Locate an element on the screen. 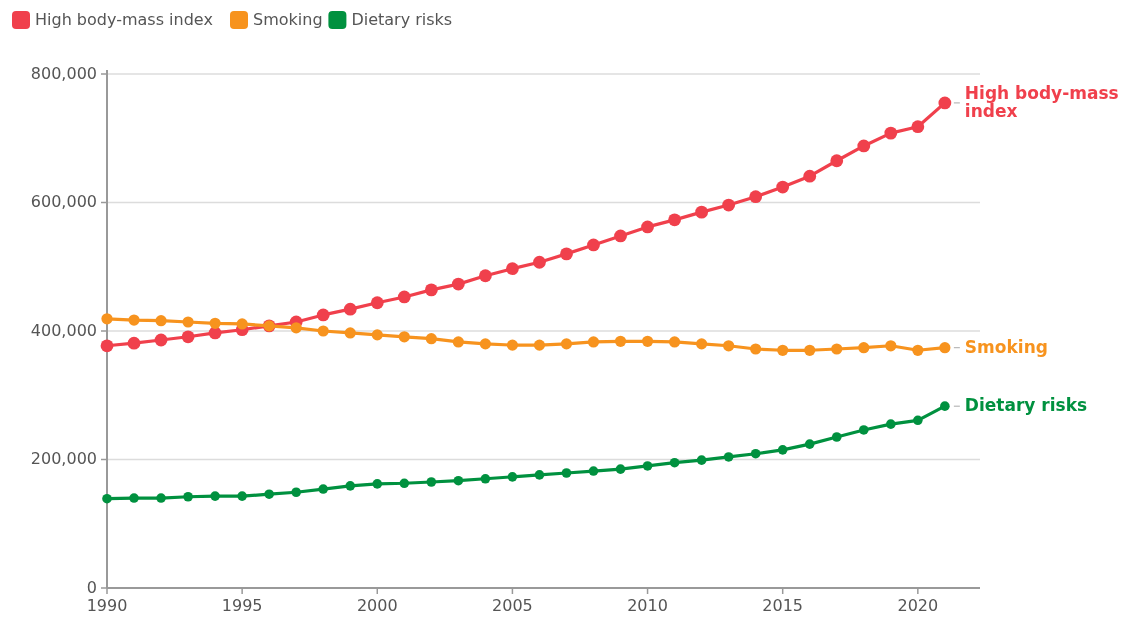 This screenshot has height=624, width=1127. legend-label: Smoking is located at coordinates (288, 19).